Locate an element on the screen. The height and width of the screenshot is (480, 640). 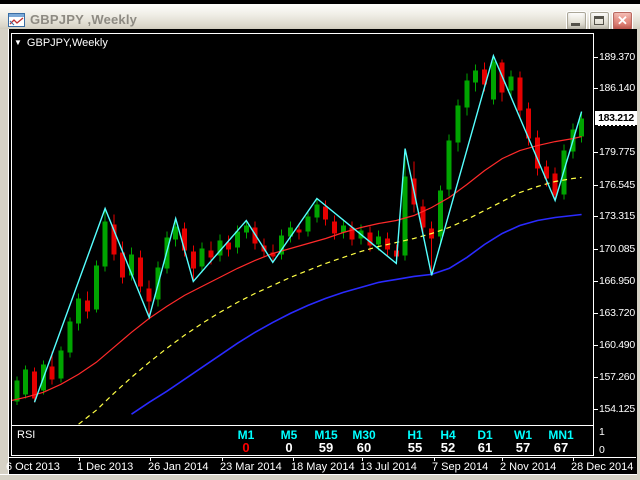
price-tick-label: 170.085 is located at coordinates (617, 249).